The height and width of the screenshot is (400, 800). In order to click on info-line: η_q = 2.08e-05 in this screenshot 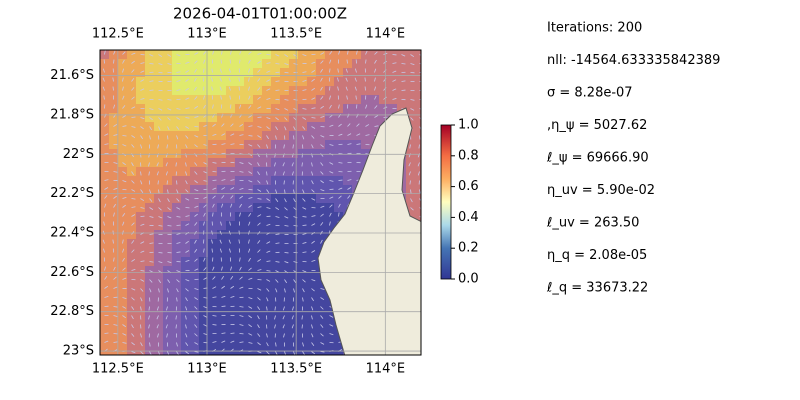, I will do `click(597, 255)`.